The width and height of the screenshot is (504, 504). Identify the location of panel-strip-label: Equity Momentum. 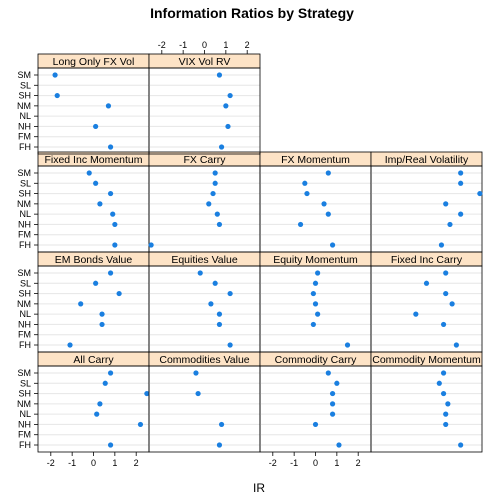
(315, 260).